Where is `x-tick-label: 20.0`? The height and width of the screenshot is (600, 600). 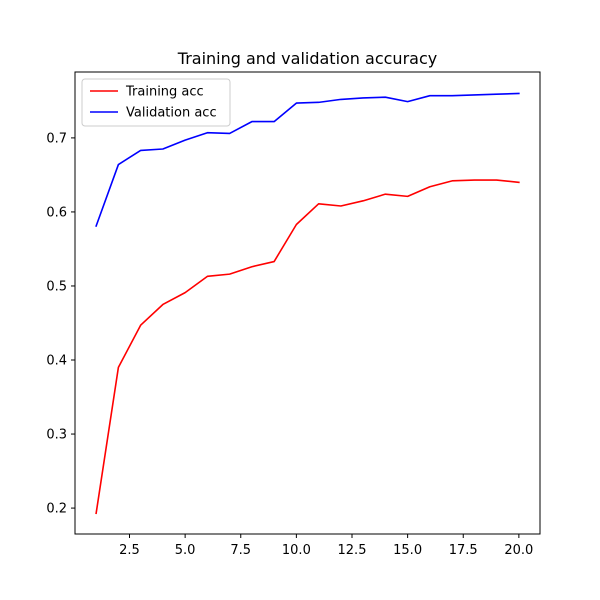 x-tick-label: 20.0 is located at coordinates (518, 550).